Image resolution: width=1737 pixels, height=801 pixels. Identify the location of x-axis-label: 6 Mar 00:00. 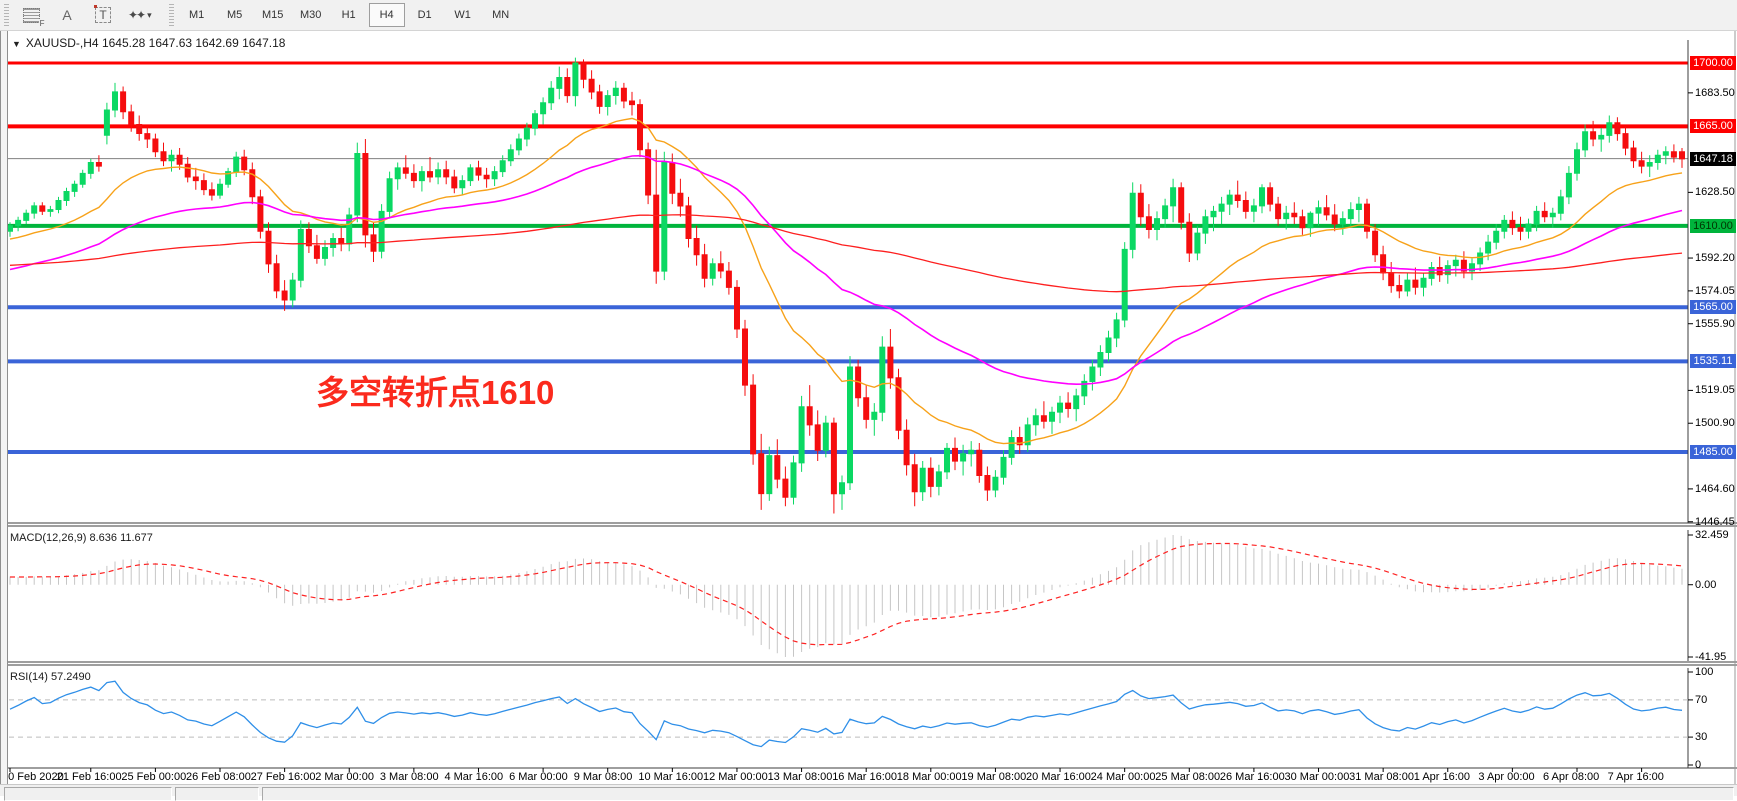
(538, 777).